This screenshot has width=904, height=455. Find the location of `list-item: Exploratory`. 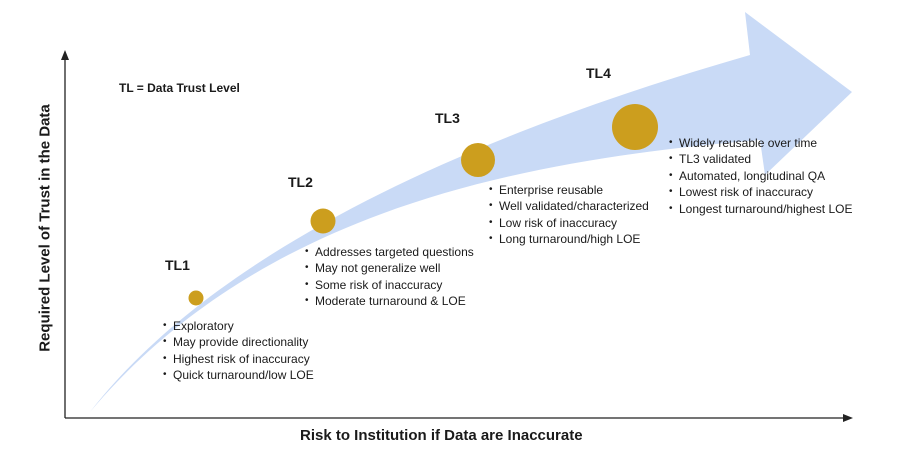

list-item: Exploratory is located at coordinates (238, 326).